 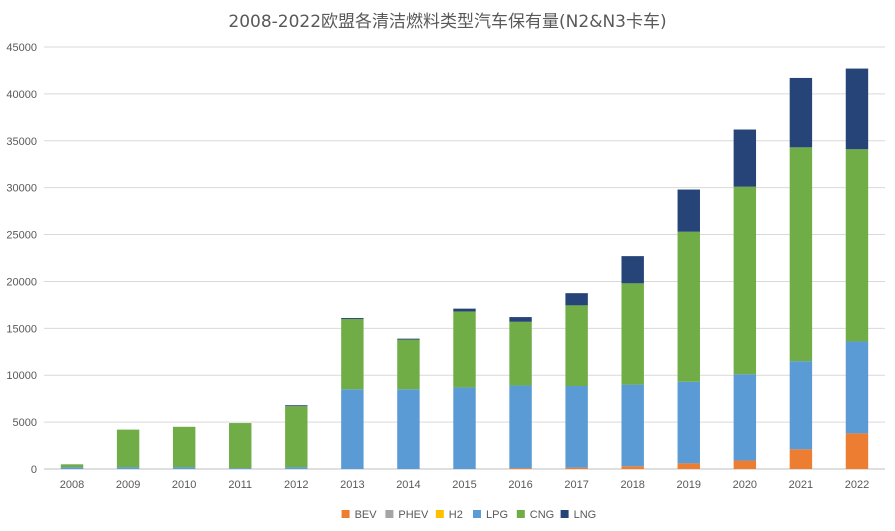 I want to click on bar-lpg-2012, so click(x=296, y=468).